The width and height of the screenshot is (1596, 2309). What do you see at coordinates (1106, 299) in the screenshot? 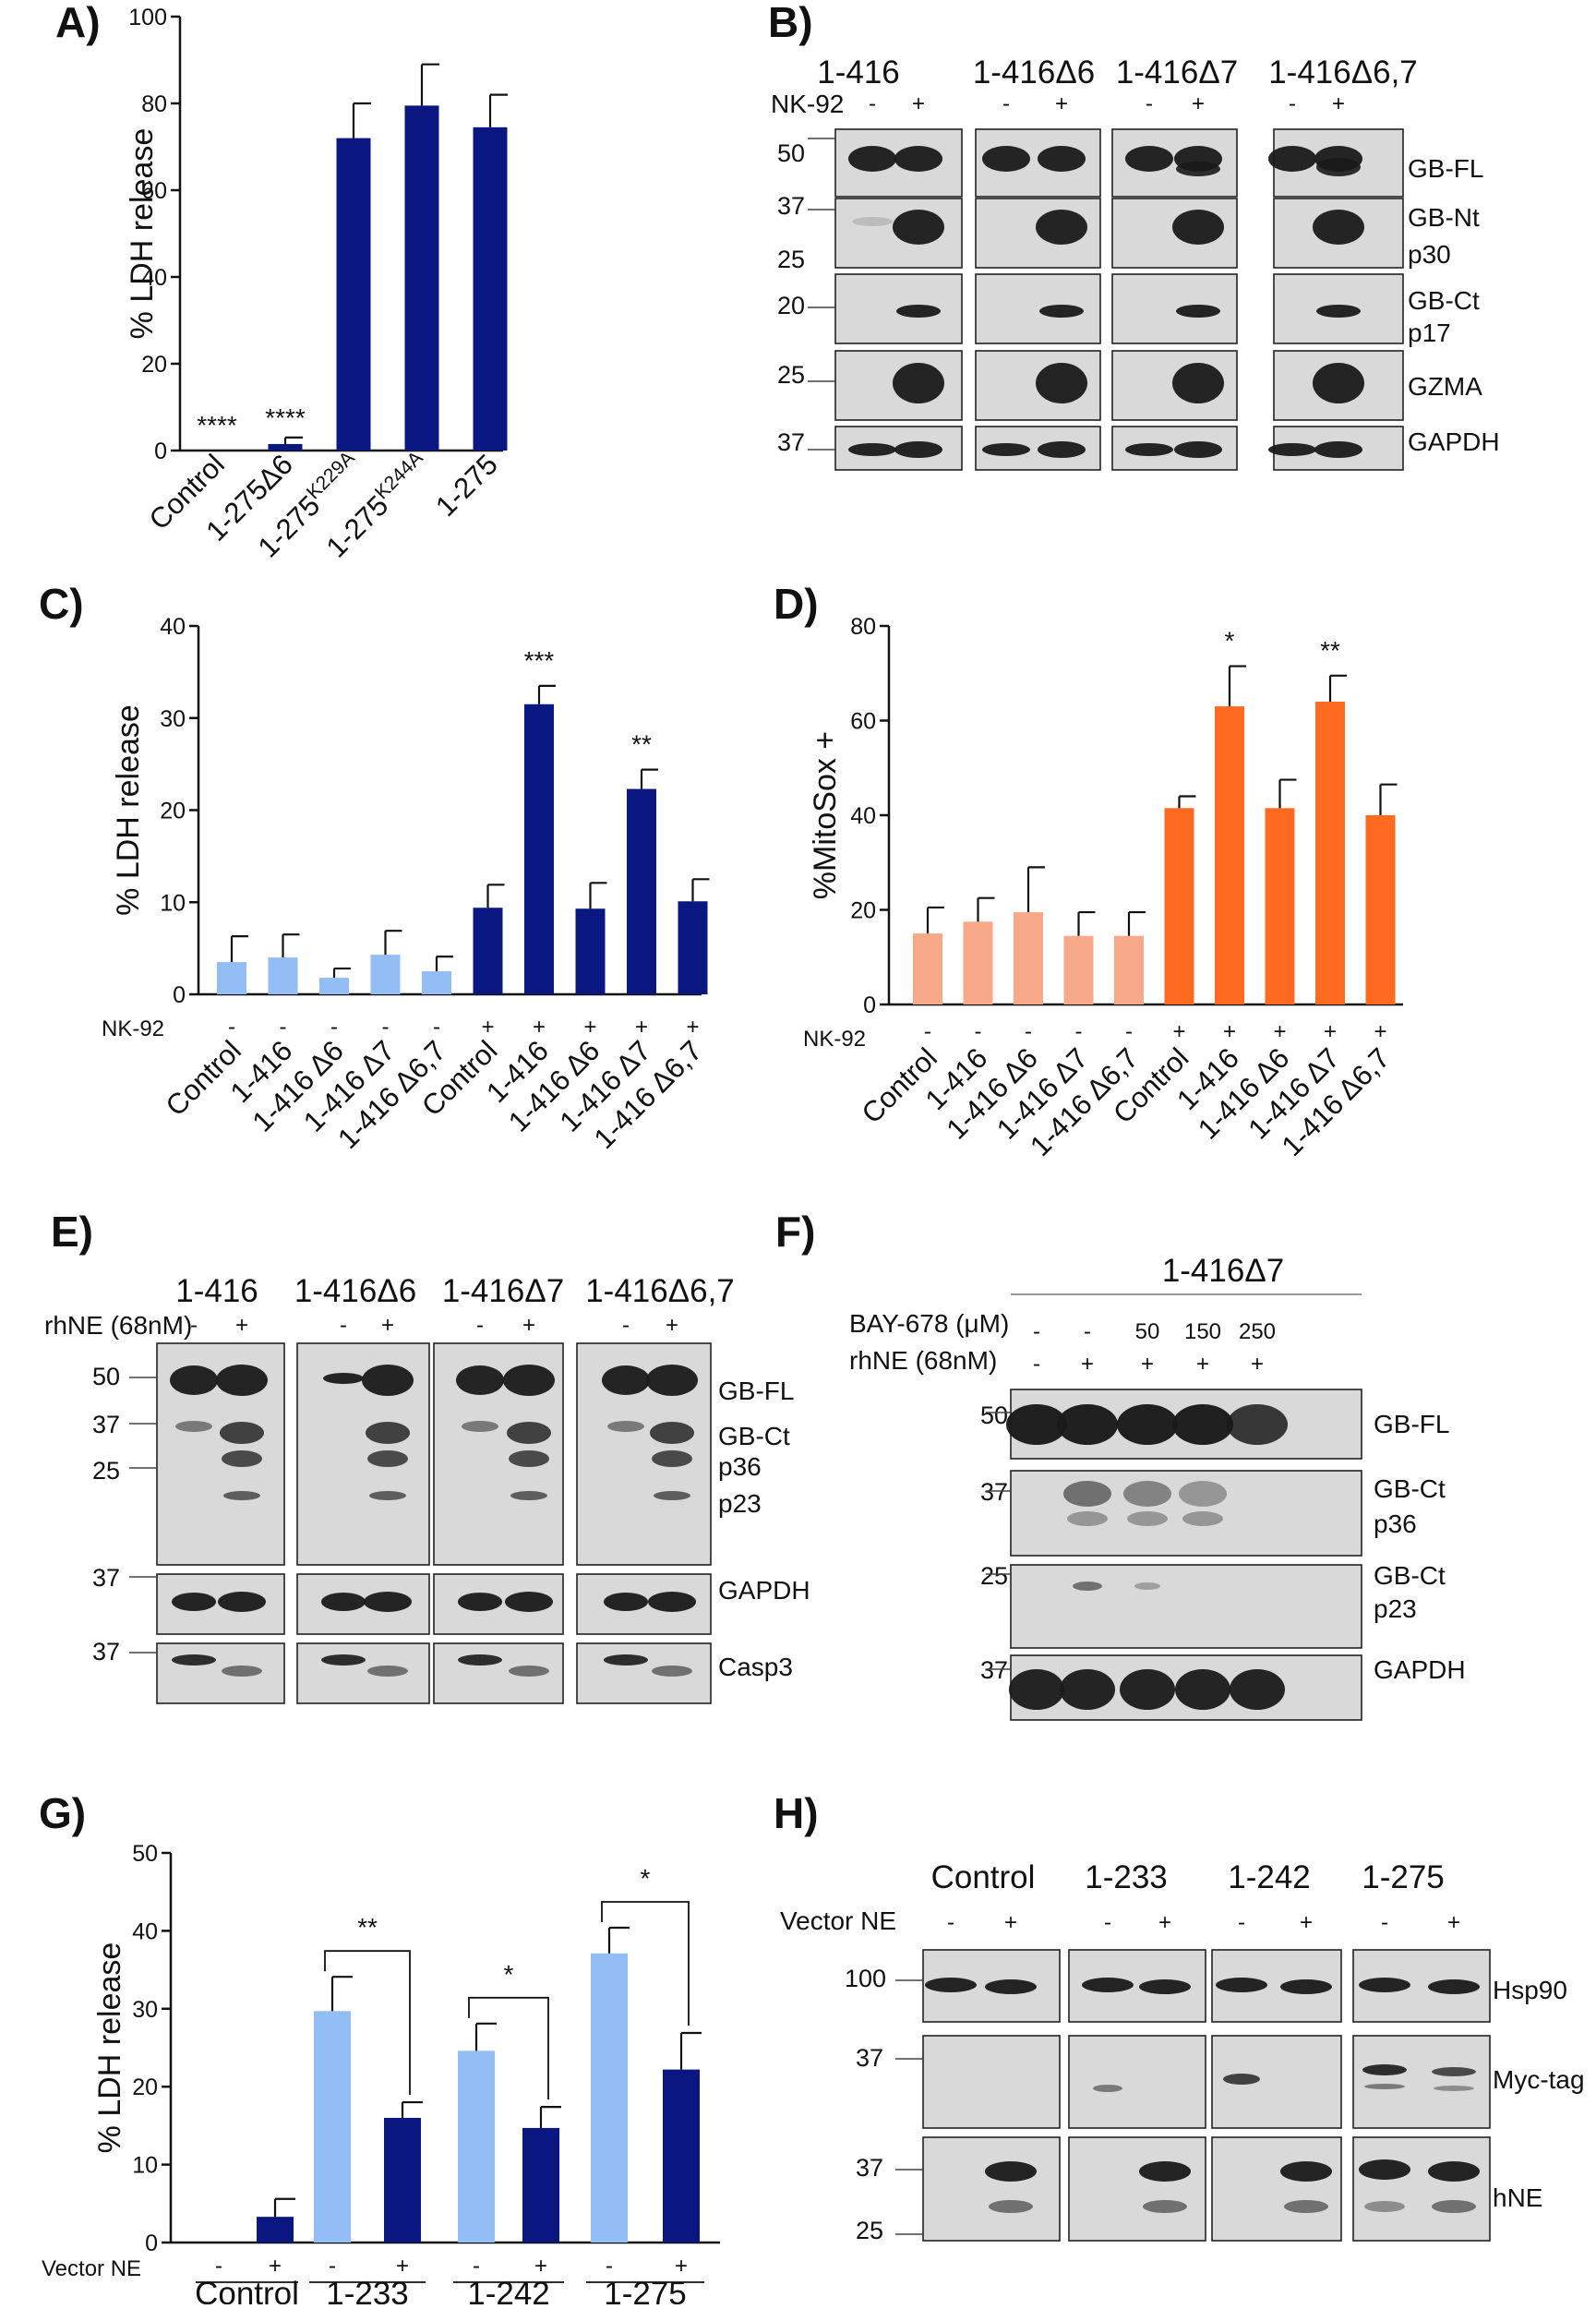
I see `blot-b-image` at bounding box center [1106, 299].